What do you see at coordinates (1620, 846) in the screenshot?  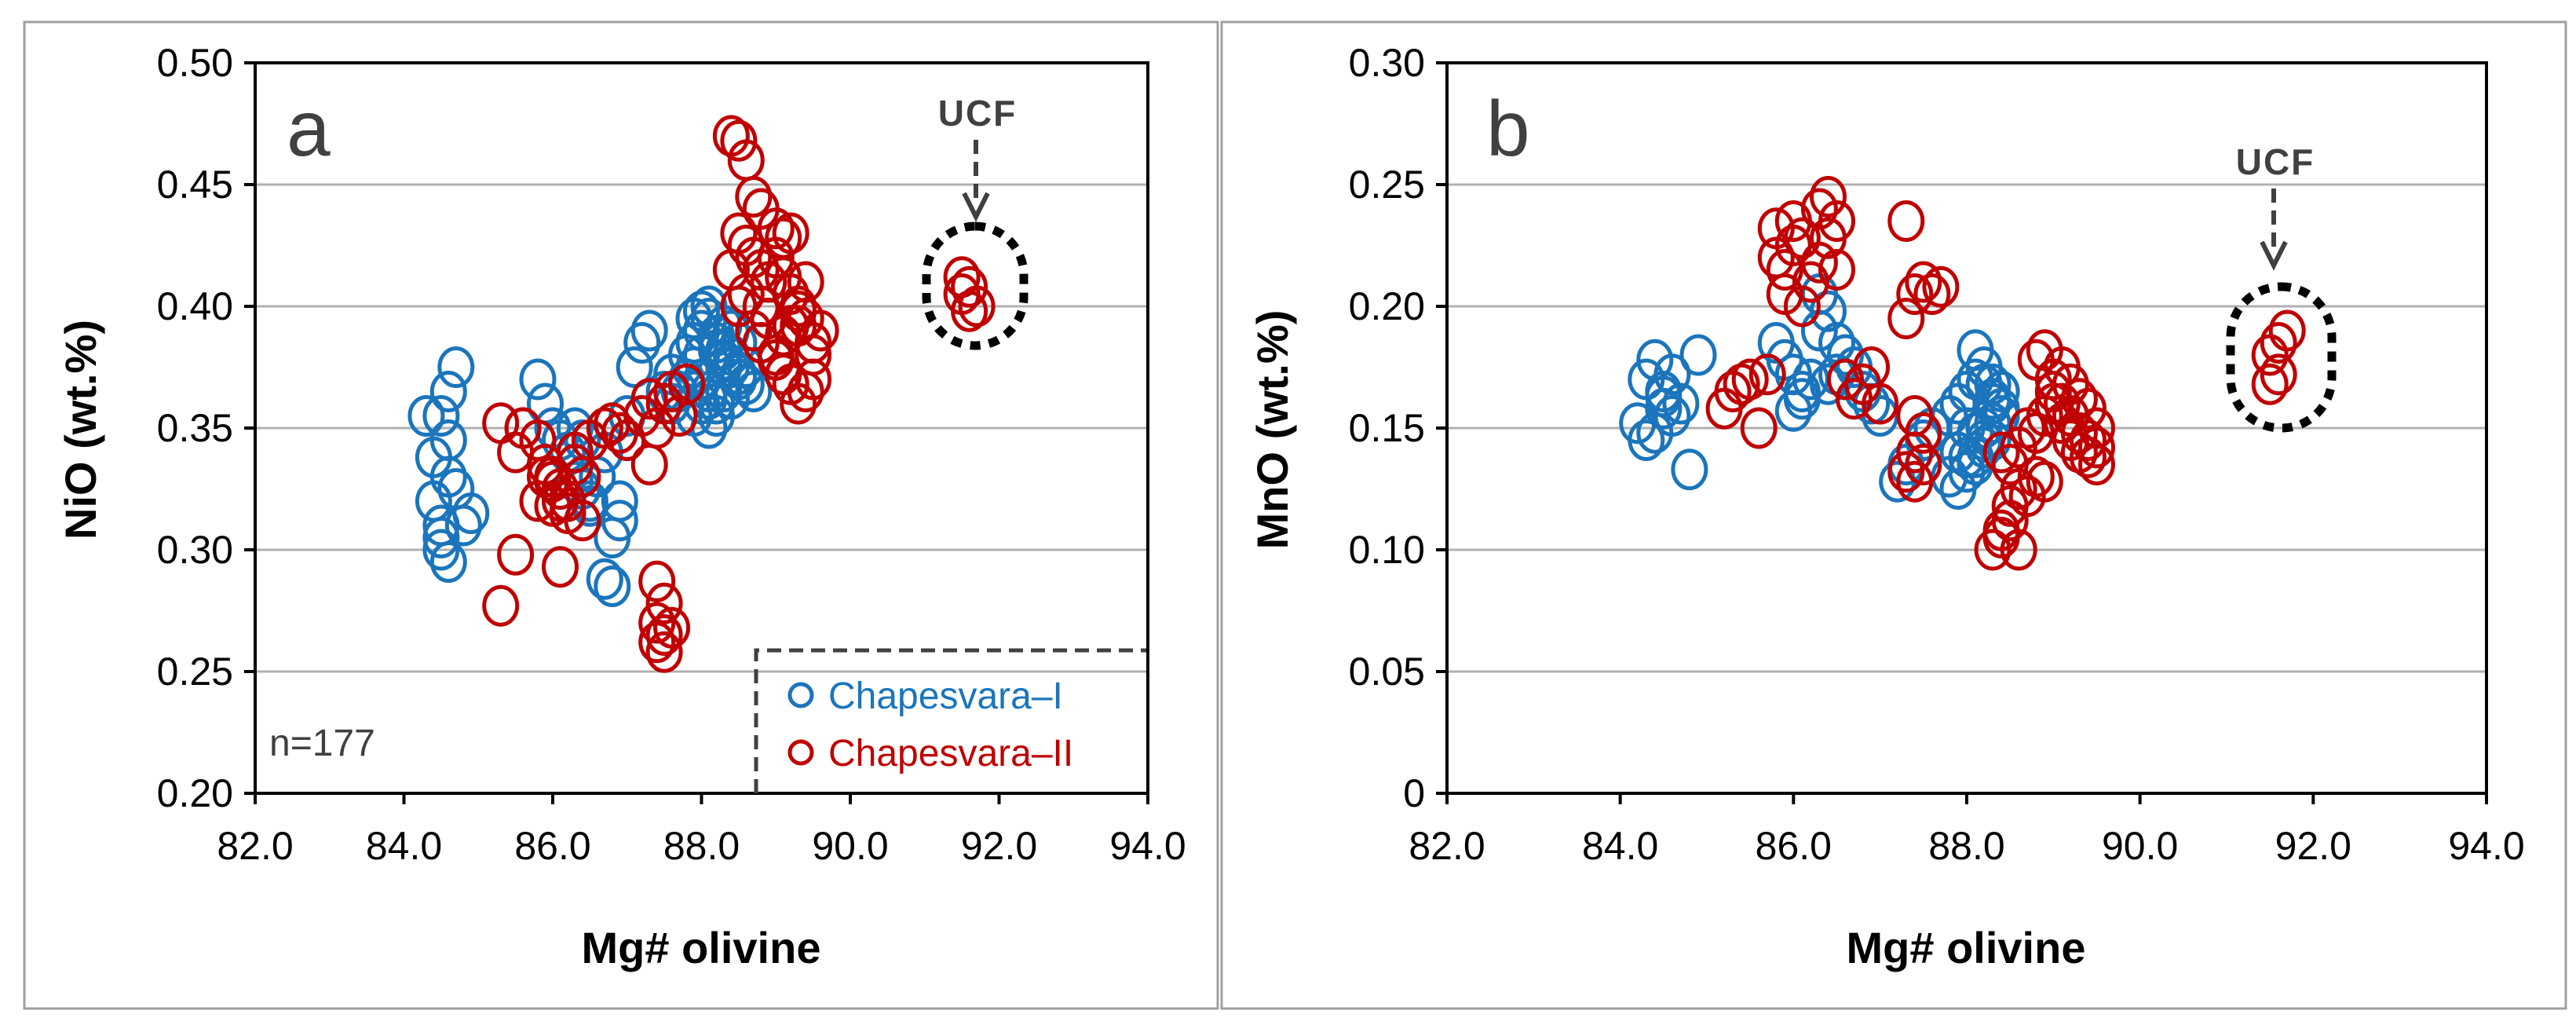 I see `panel-b-x-tick-label: 84.0` at bounding box center [1620, 846].